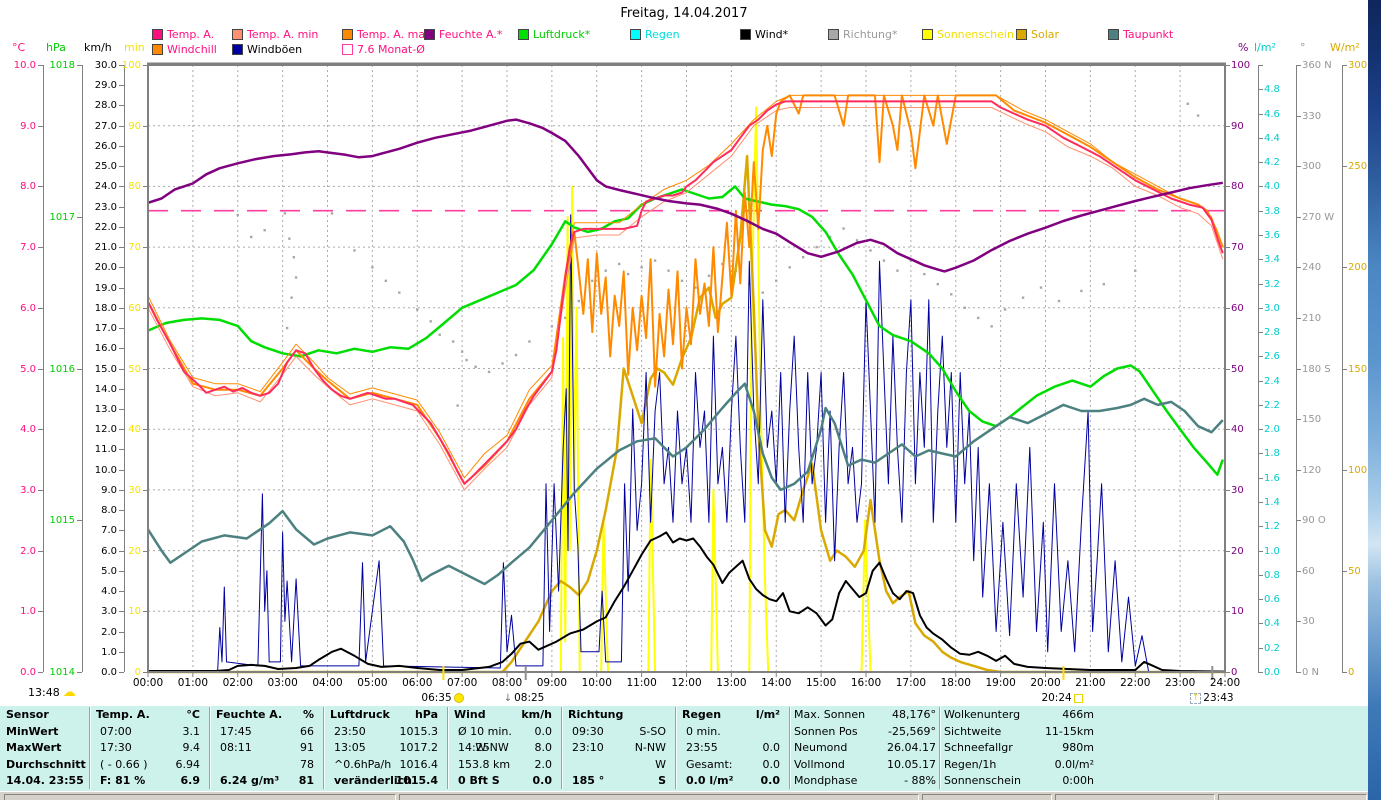 This screenshot has height=800, width=1381. What do you see at coordinates (1272, 260) in the screenshot?
I see `axis-label-lm2: 3.4` at bounding box center [1272, 260].